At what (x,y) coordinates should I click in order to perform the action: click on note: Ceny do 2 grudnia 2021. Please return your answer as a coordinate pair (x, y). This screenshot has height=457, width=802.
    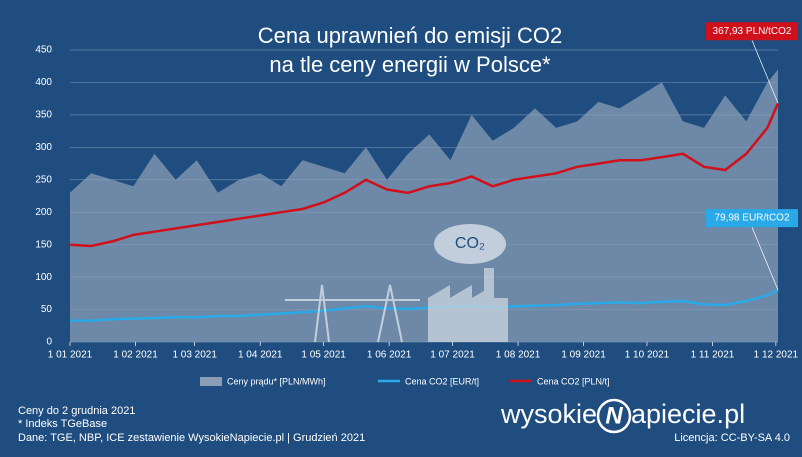
    Looking at the image, I should click on (76, 411).